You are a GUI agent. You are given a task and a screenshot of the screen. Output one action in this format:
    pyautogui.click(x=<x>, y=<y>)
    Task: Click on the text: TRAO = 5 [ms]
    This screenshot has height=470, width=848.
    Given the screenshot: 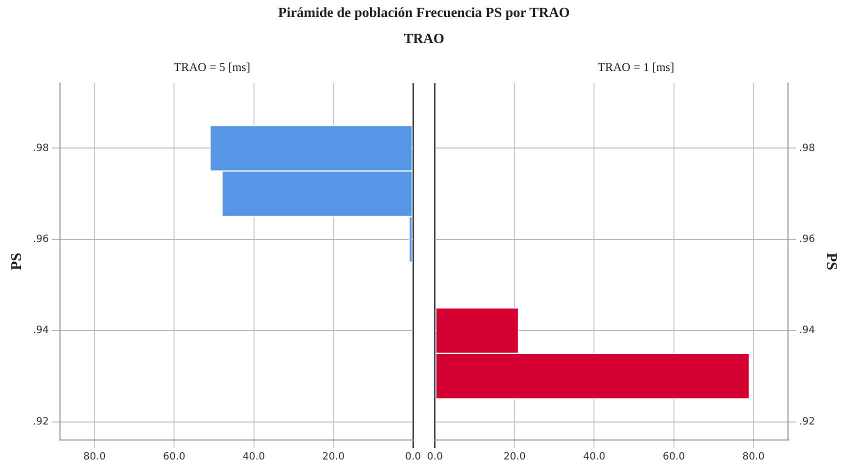 What is the action you would take?
    pyautogui.click(x=212, y=67)
    